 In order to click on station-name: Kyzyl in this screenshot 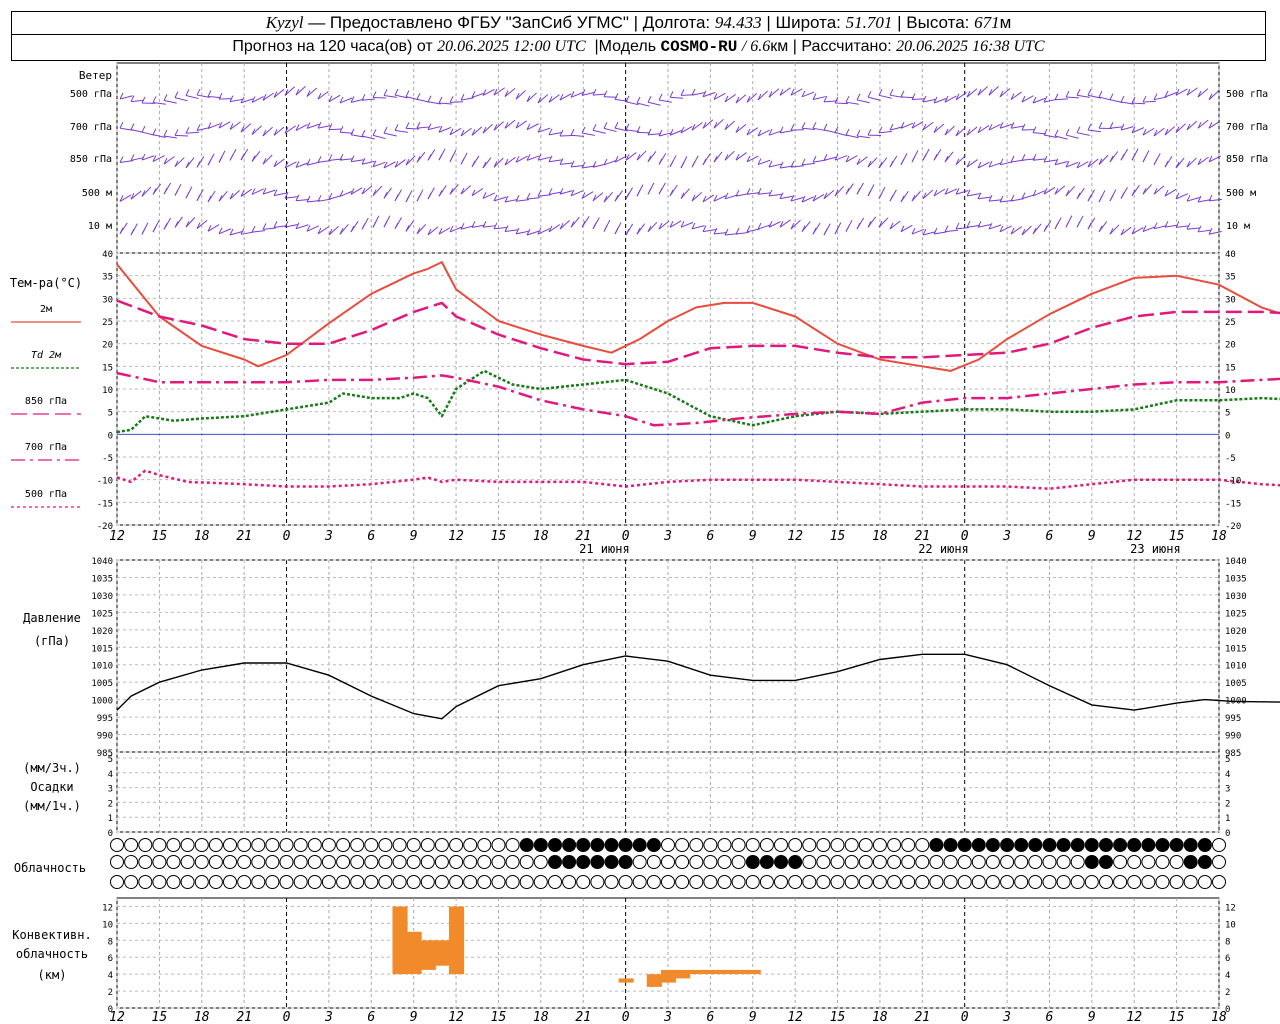, I will do `click(284, 22)`.